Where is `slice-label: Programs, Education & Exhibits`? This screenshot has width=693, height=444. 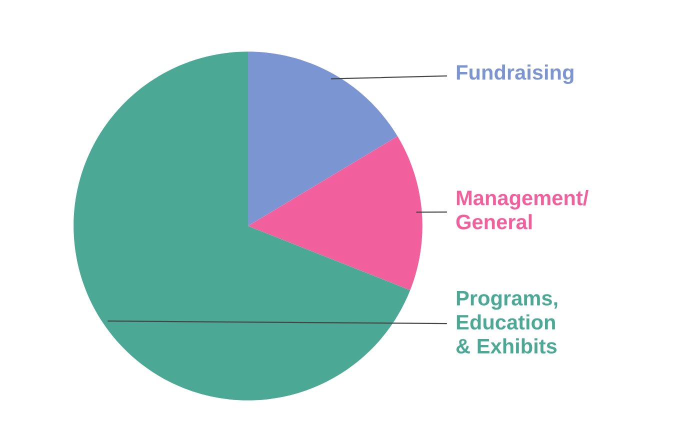 slice-label: Programs, Education & Exhibits is located at coordinates (507, 322).